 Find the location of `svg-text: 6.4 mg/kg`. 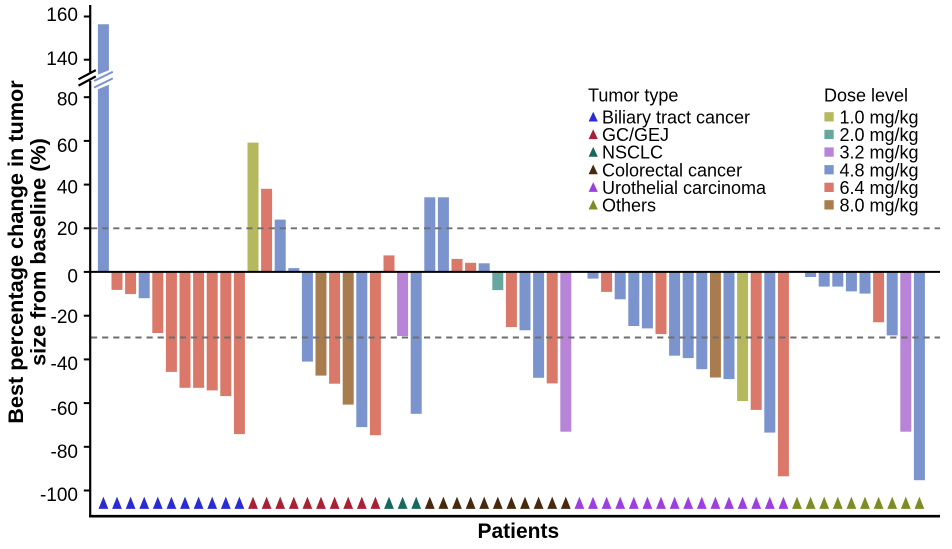

svg-text: 6.4 mg/kg is located at coordinates (879, 188).